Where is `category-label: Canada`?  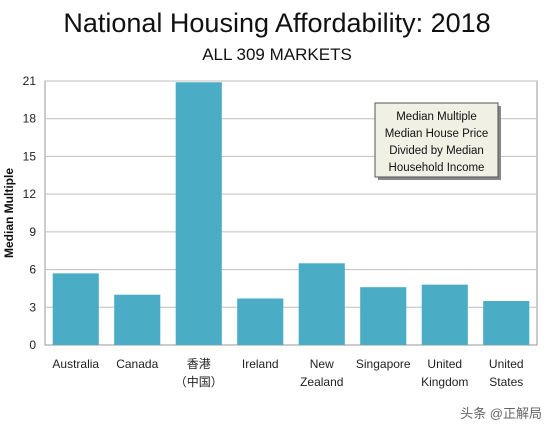 category-label: Canada is located at coordinates (137, 364).